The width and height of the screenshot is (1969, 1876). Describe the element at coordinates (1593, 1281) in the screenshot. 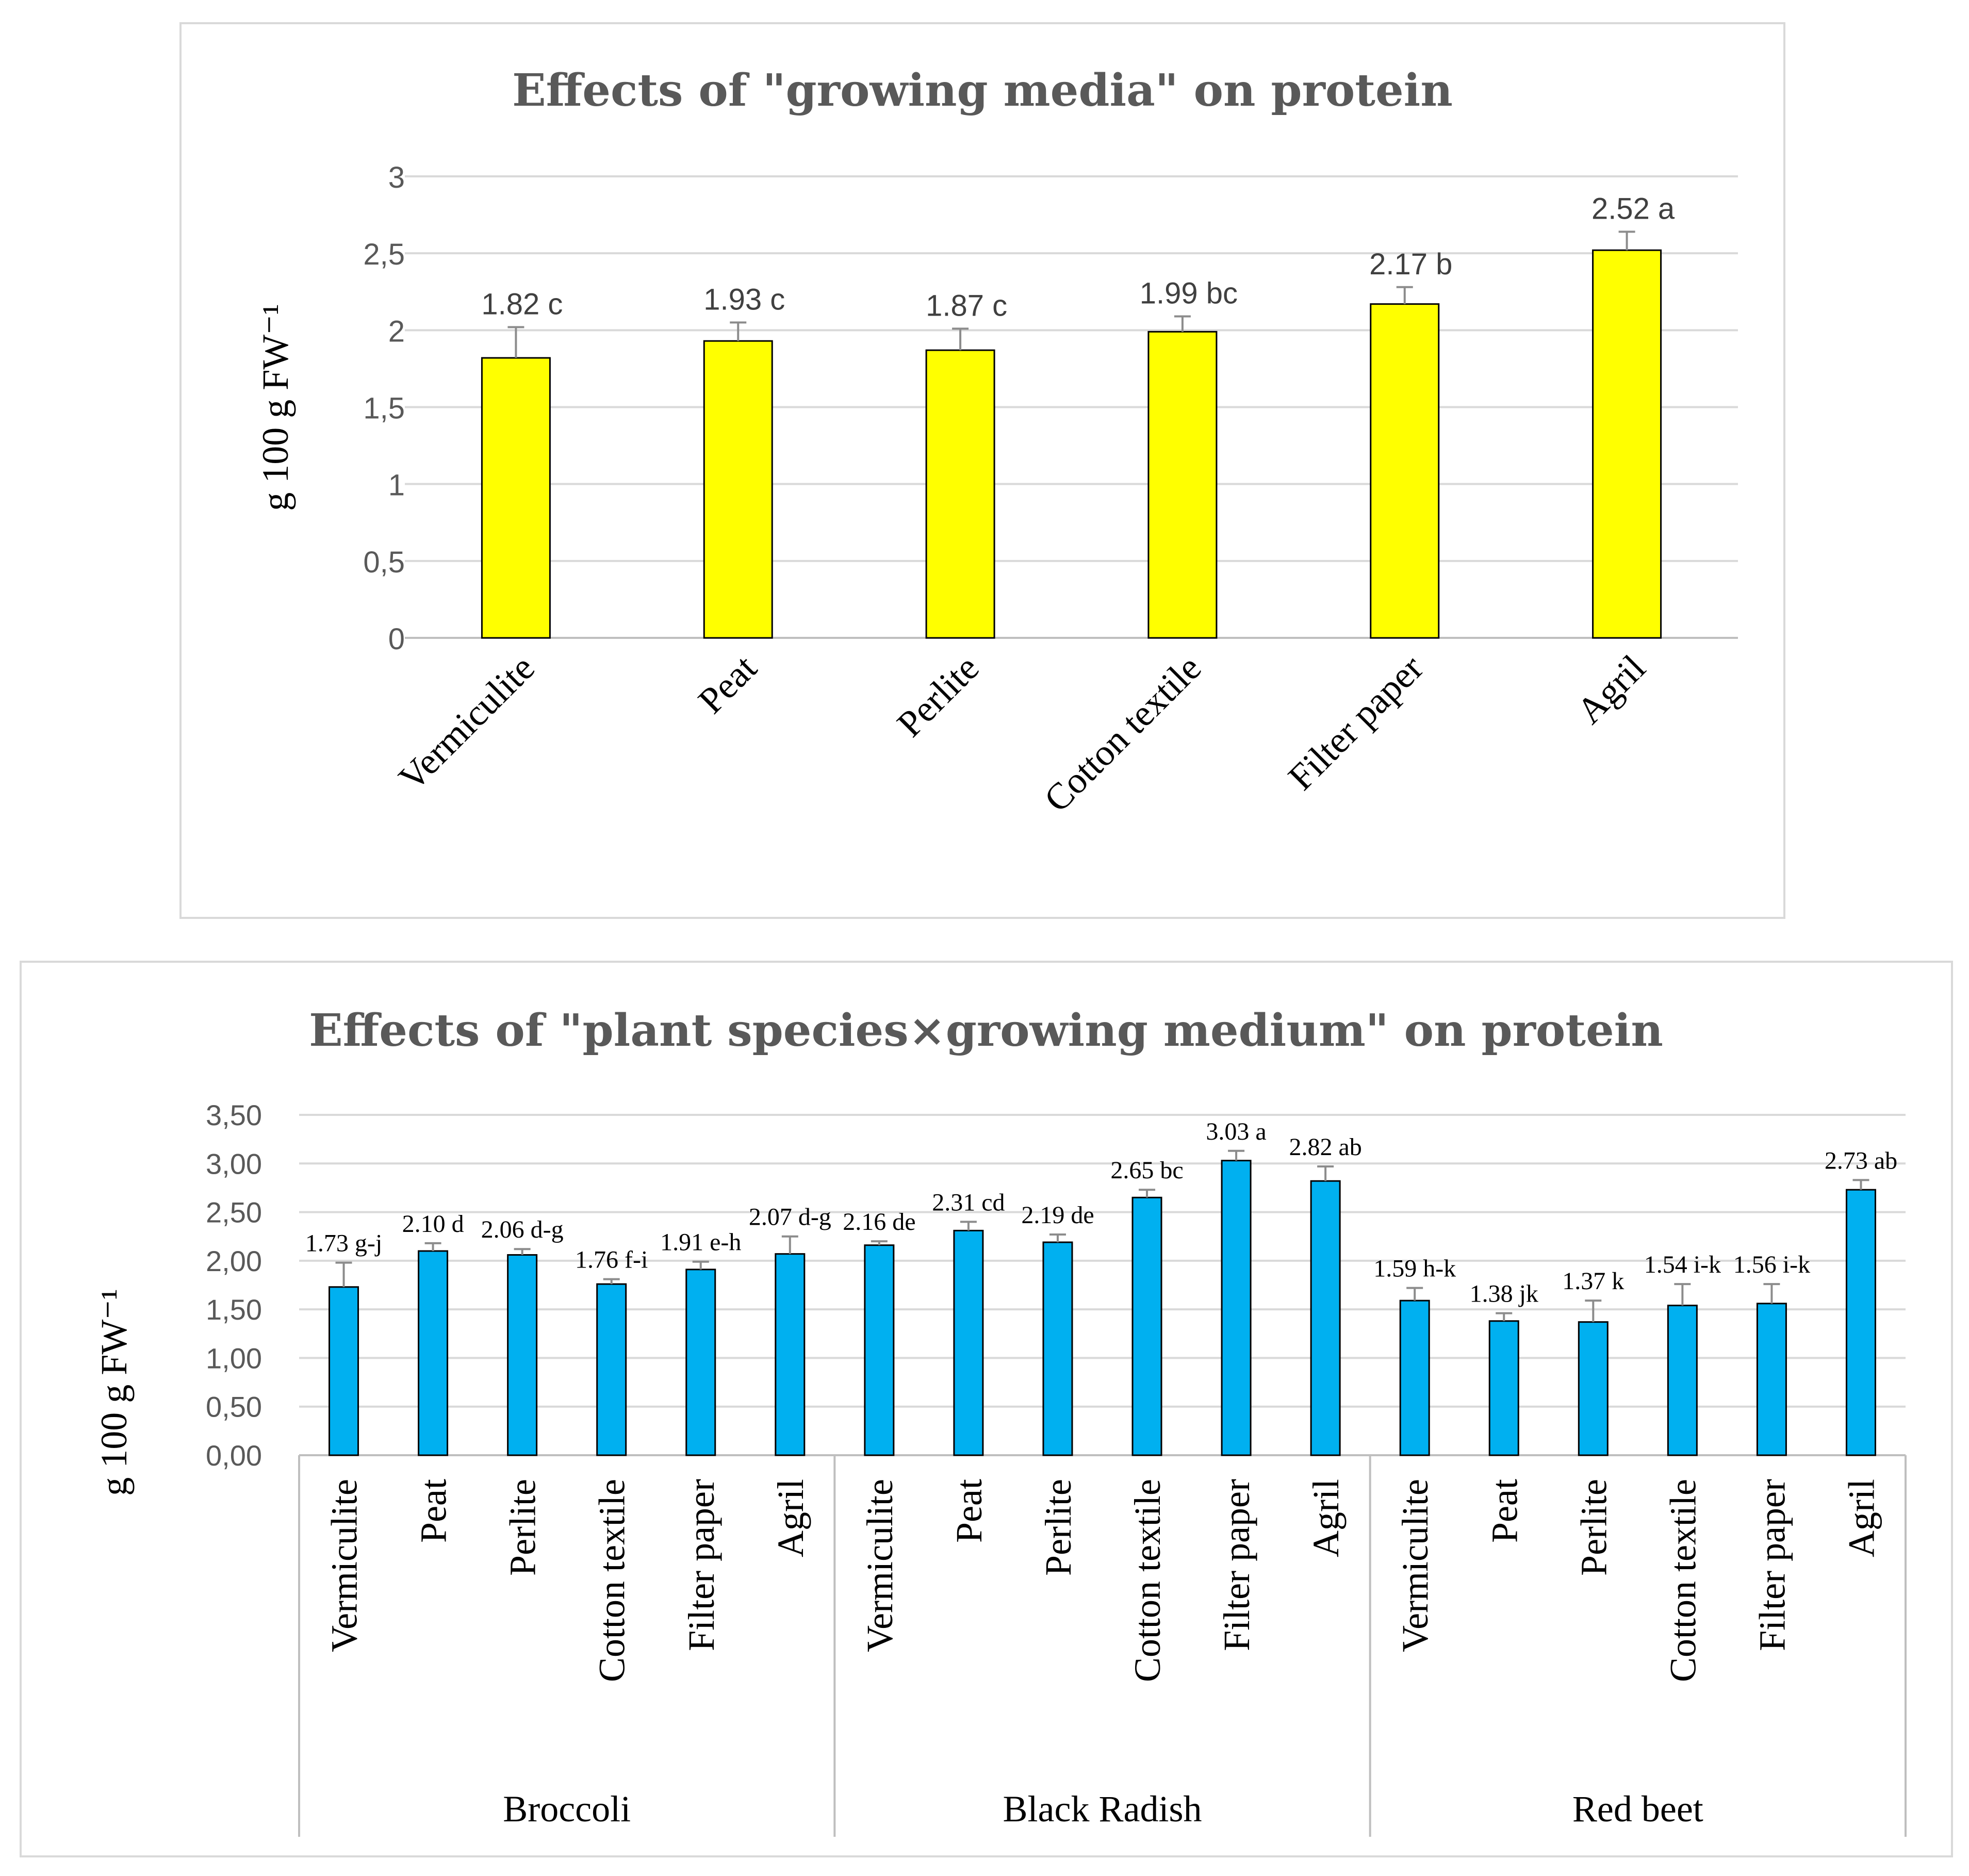

I see `data-label: 1.37 k` at that location.